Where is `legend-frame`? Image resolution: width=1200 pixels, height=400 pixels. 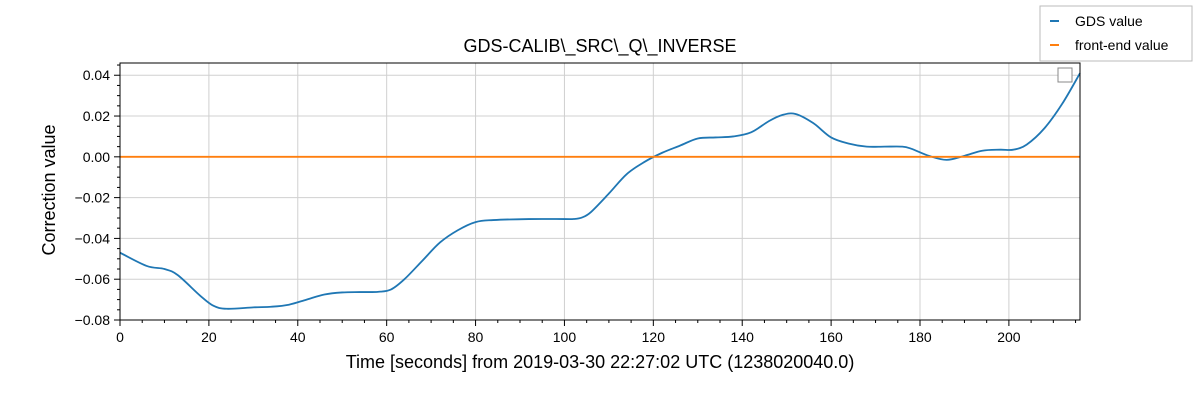 legend-frame is located at coordinates (1116, 33).